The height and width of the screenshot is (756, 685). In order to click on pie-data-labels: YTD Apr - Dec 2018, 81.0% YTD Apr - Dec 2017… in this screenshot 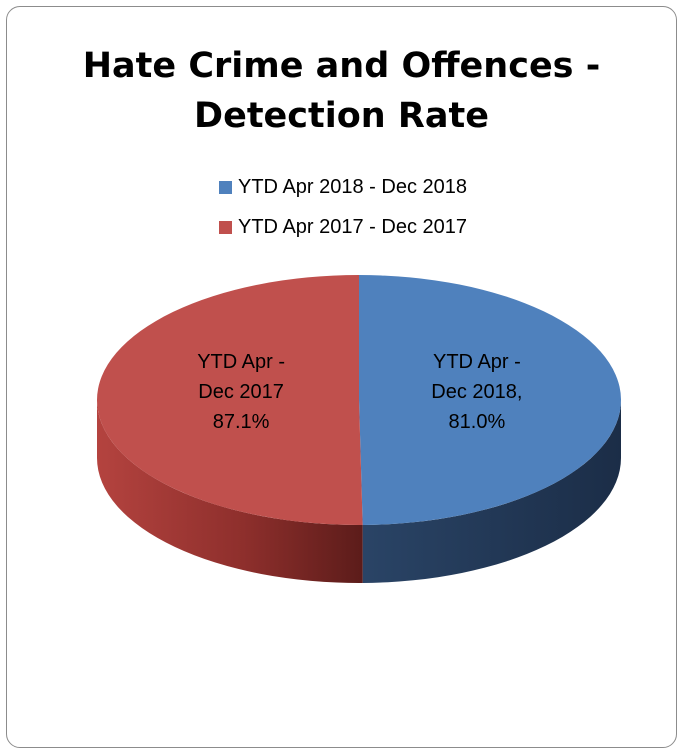, I will do `click(359, 392)`.